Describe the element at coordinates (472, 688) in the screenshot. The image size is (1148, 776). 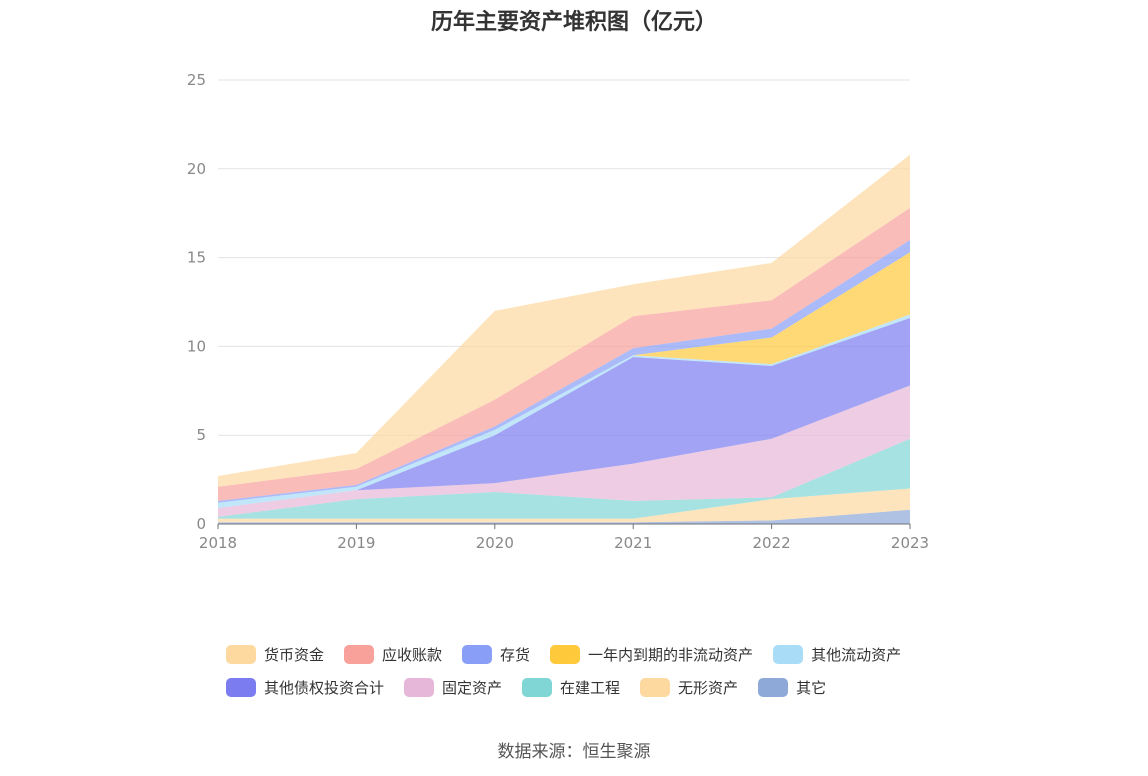
I see `legend-label: 固定资产` at that location.